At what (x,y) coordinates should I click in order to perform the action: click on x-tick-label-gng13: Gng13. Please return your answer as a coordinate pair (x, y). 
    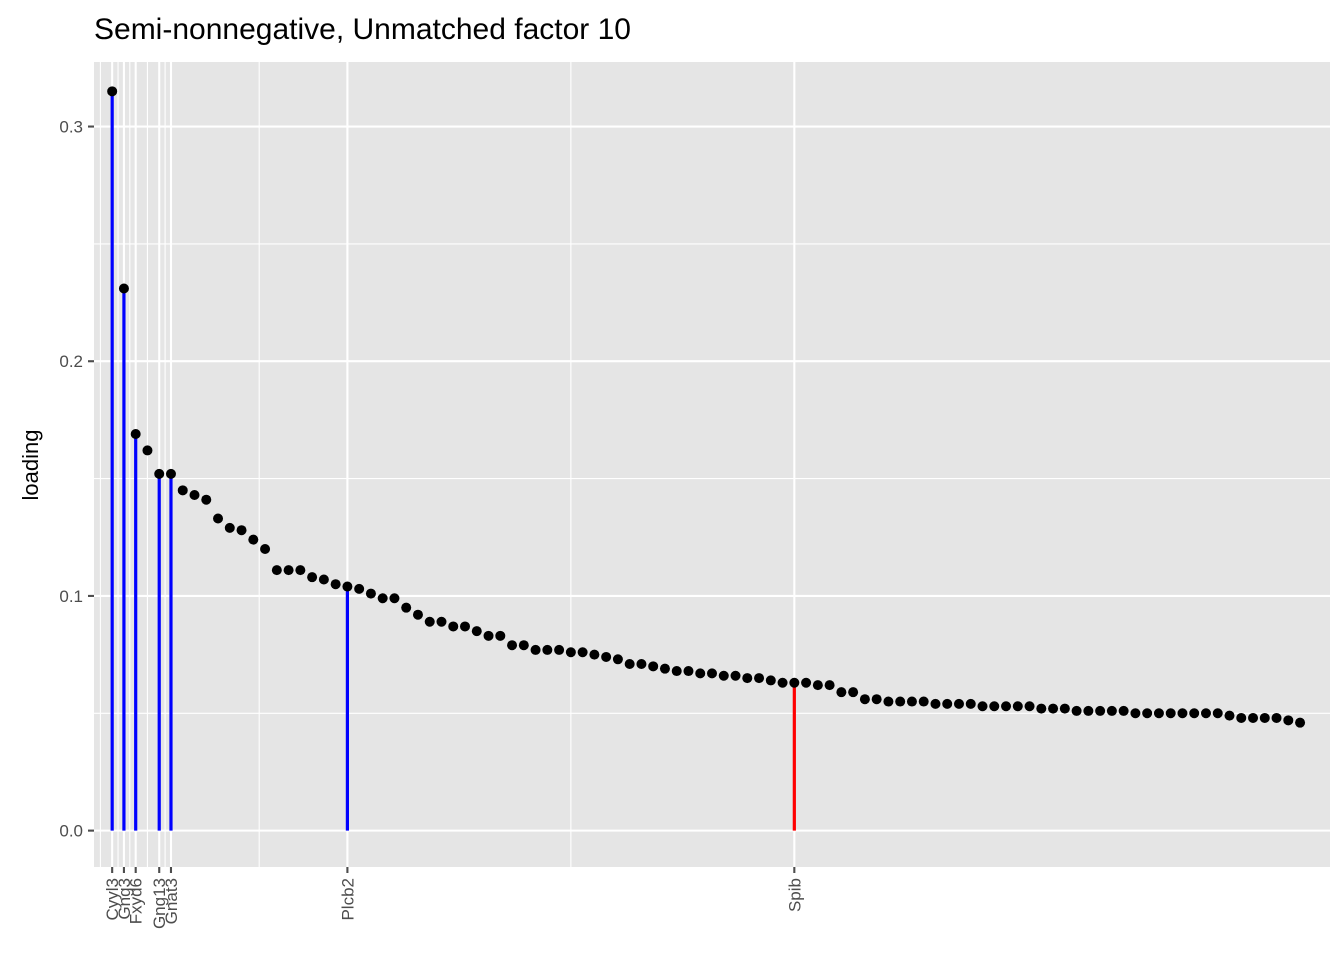
    Looking at the image, I should click on (159, 903).